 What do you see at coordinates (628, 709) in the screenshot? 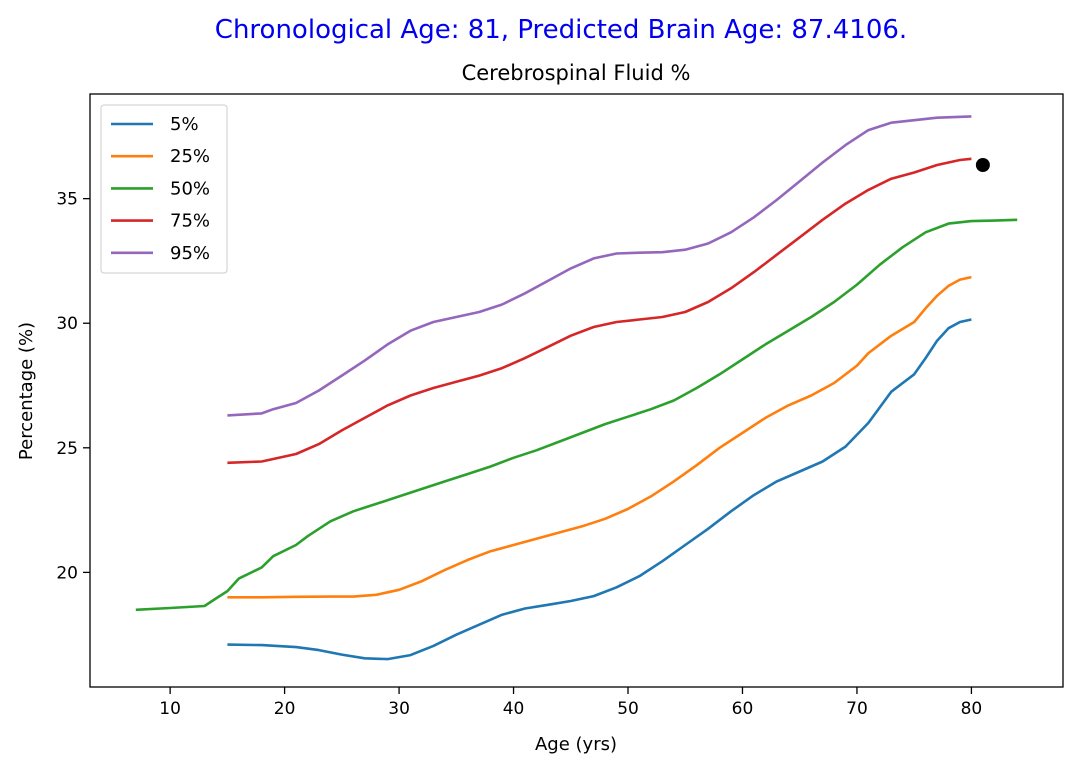
I see `x-tick-label: 50` at bounding box center [628, 709].